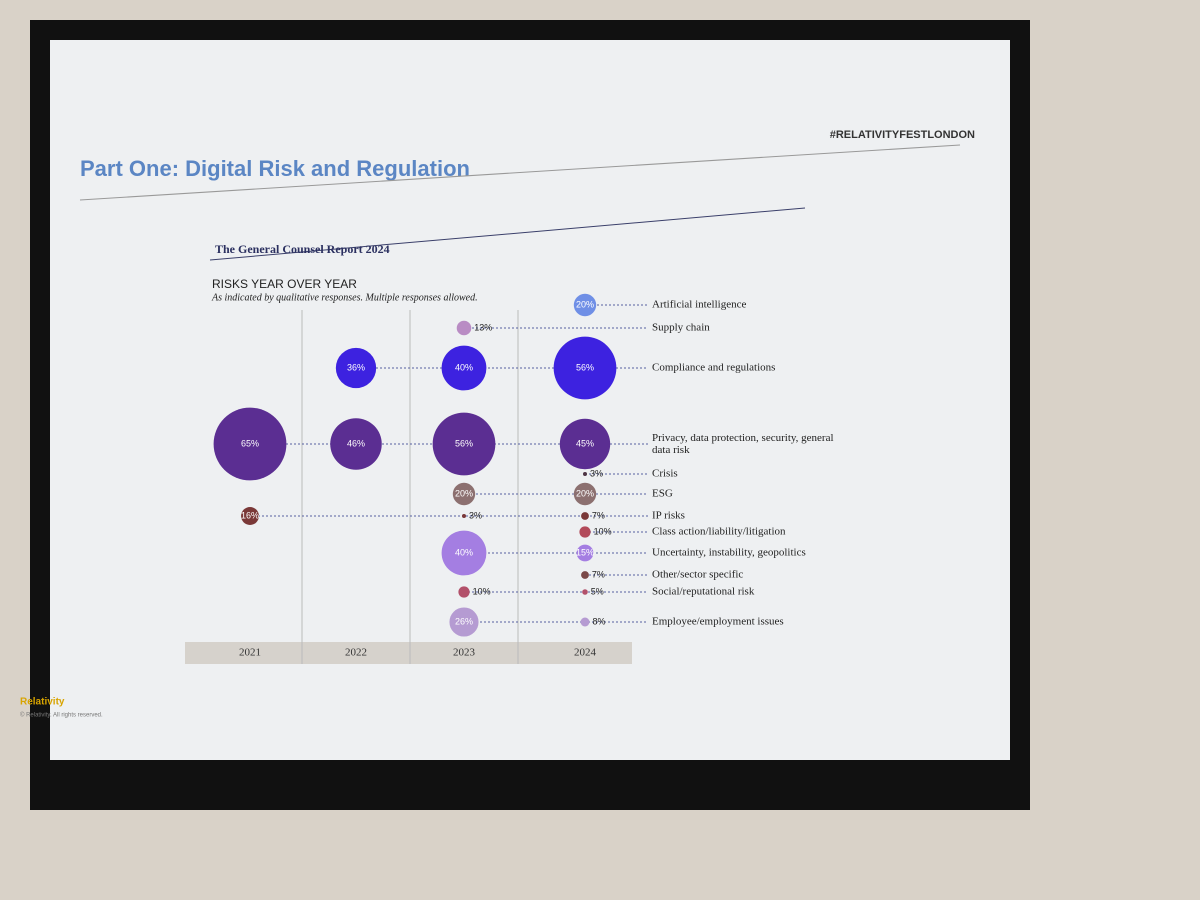 This screenshot has width=1200, height=900. I want to click on series-label: Compliance and regulations, so click(713, 368).